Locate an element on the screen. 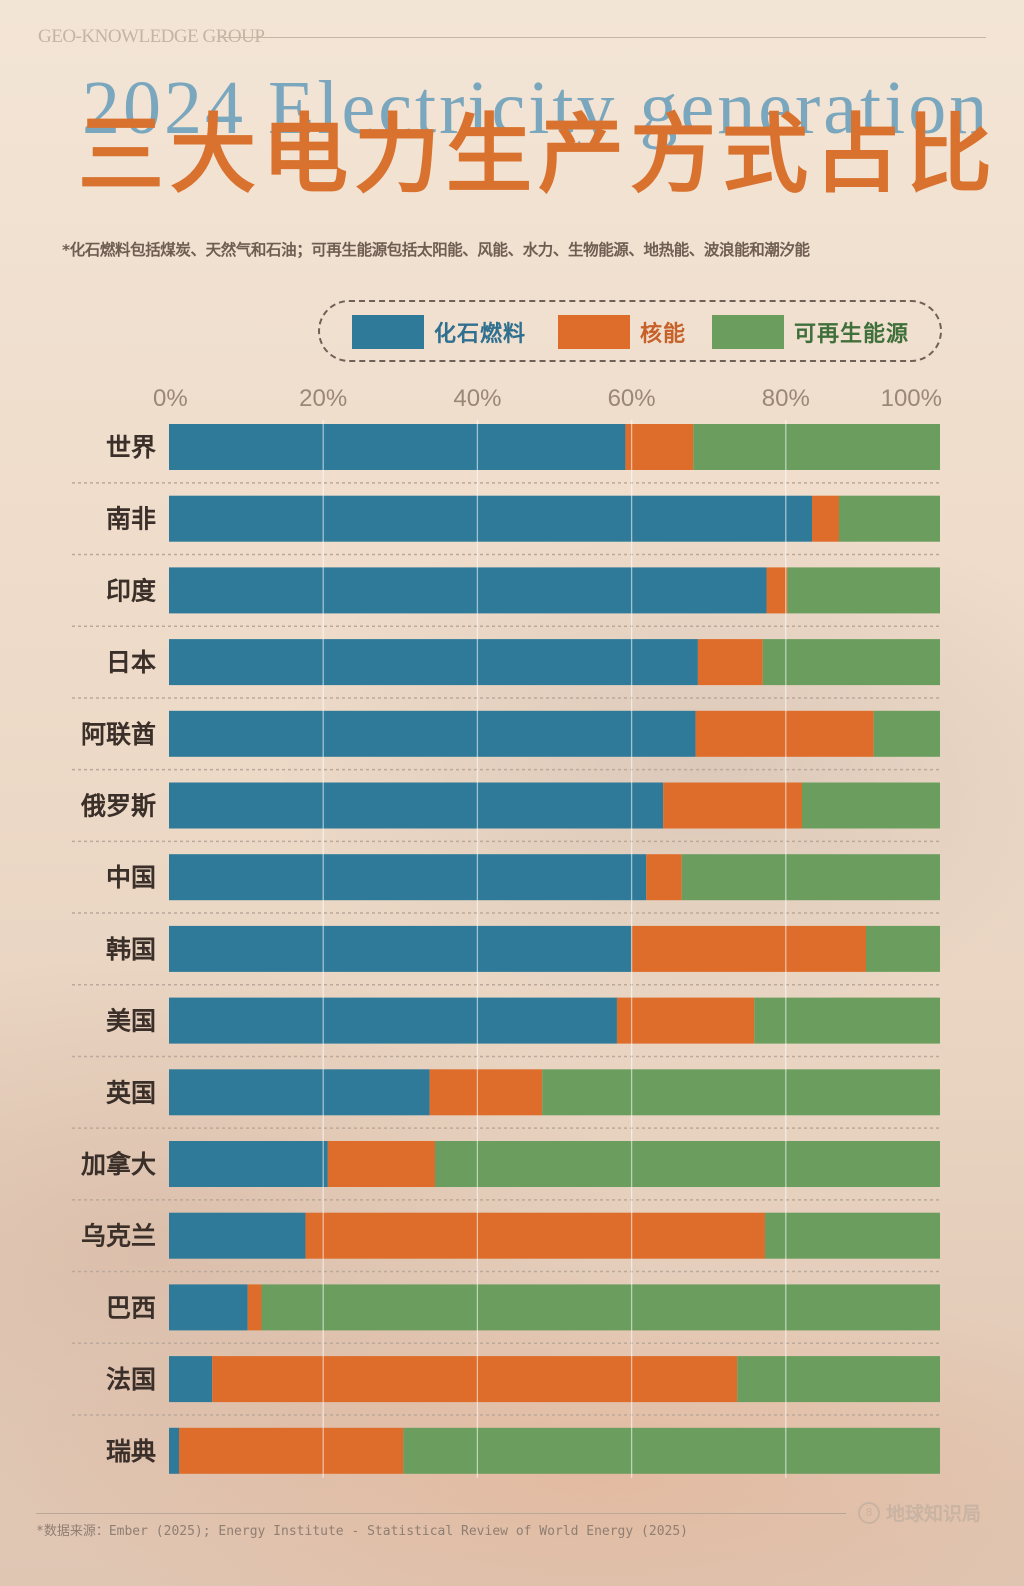 The image size is (1024, 1586). category-label: 日本 is located at coordinates (131, 662).